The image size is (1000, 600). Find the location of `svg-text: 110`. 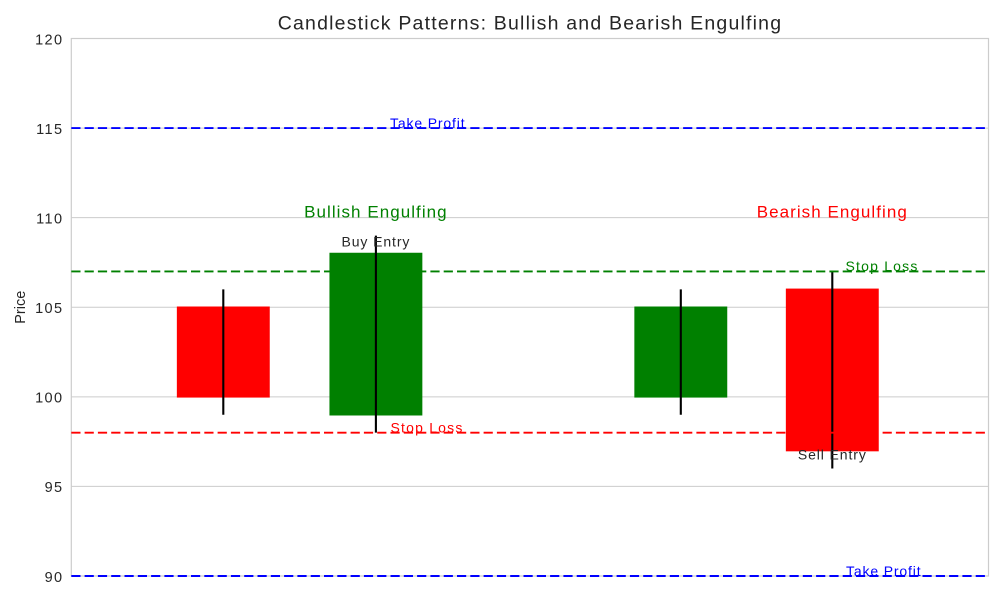

svg-text: 110 is located at coordinates (49, 219).